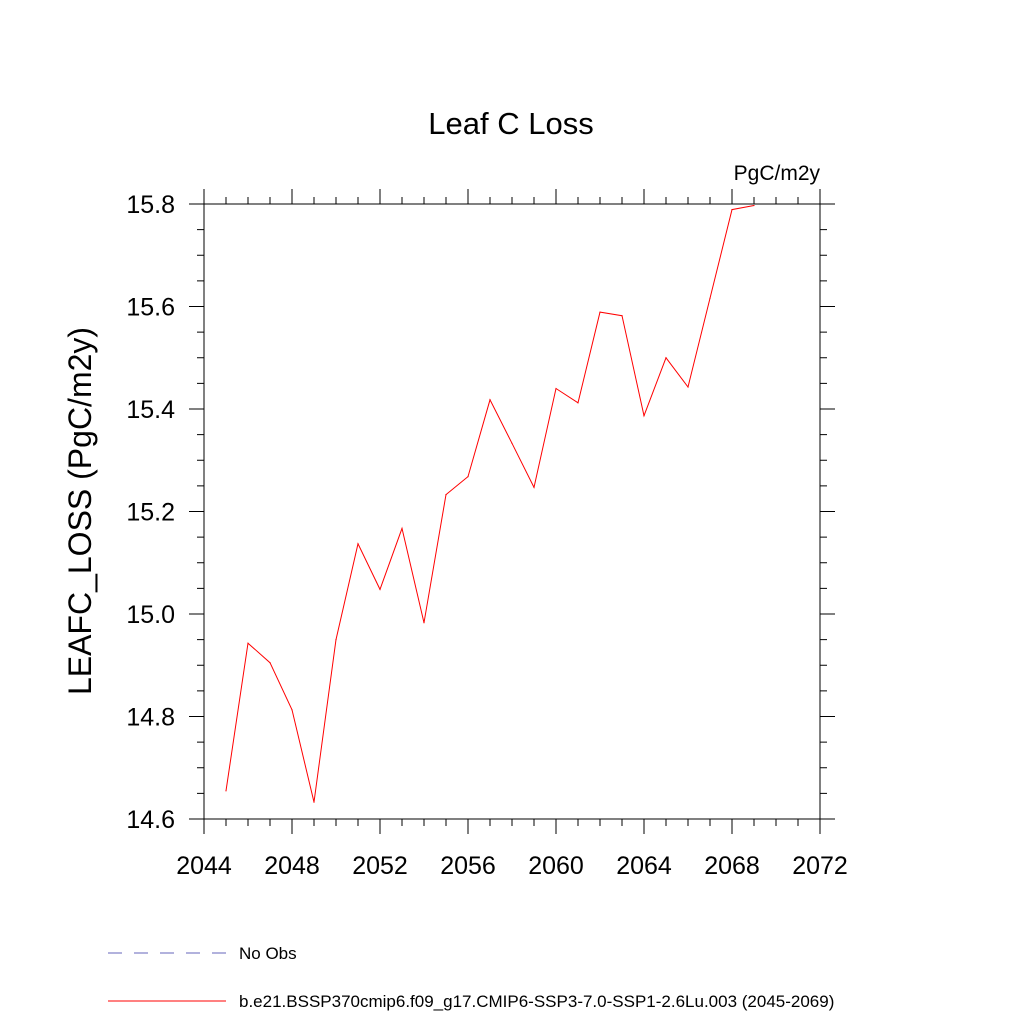 This screenshot has height=1024, width=1024. Describe the element at coordinates (468, 866) in the screenshot. I see `x-tick-label: 2056` at that location.